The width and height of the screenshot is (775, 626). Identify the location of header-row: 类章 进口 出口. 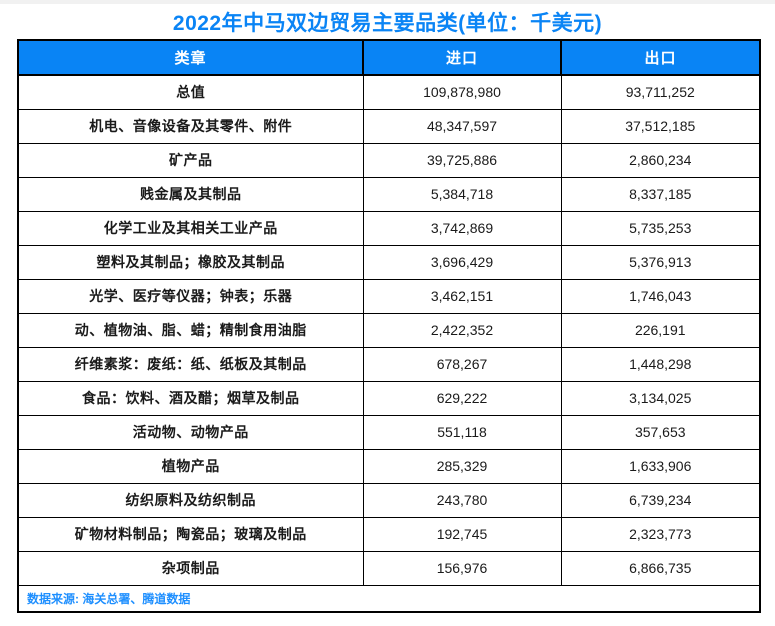
(389, 57).